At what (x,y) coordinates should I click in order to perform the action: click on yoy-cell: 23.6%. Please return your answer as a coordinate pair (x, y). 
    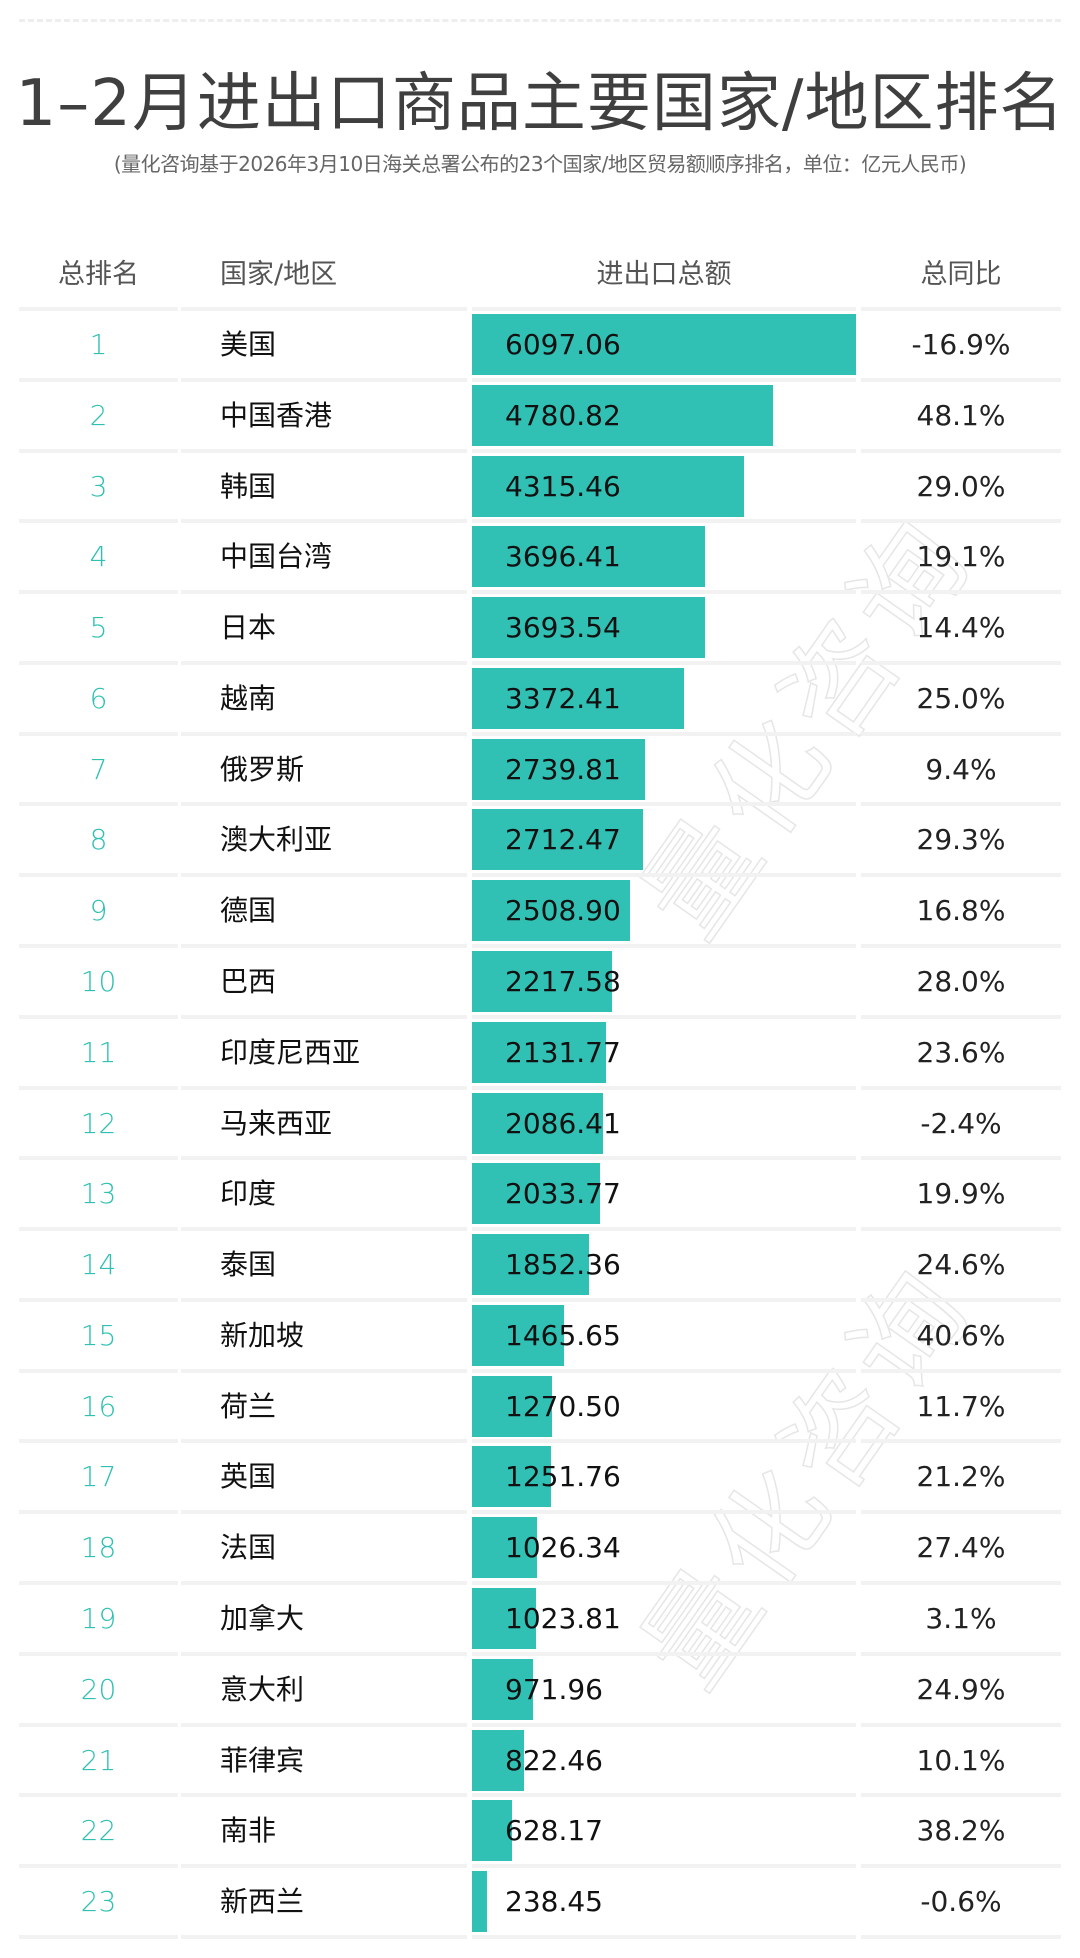
    Looking at the image, I should click on (961, 1052).